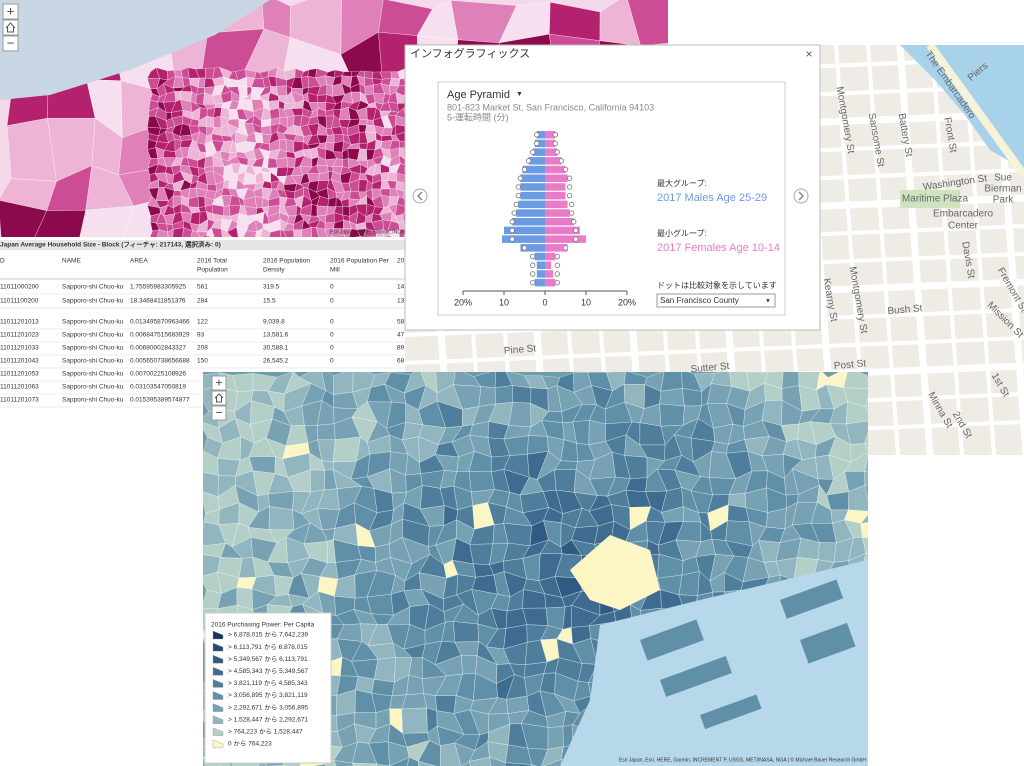 This screenshot has width=1024, height=766. Describe the element at coordinates (1004, 200) in the screenshot. I see `street-label: Park` at that location.